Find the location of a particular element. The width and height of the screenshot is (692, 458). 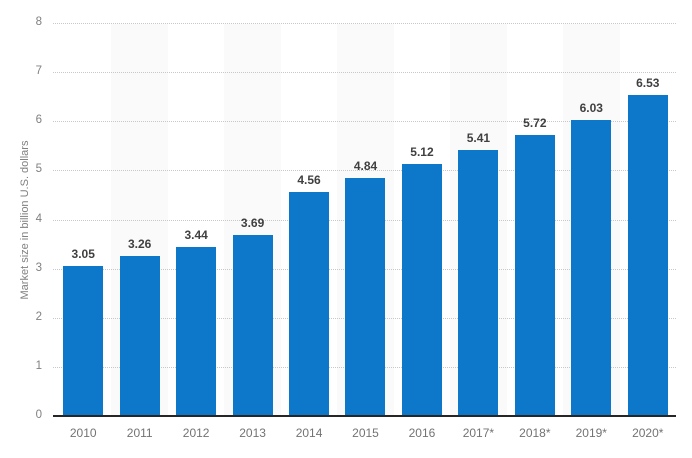

y-tick-label: 3 is located at coordinates (38, 267).